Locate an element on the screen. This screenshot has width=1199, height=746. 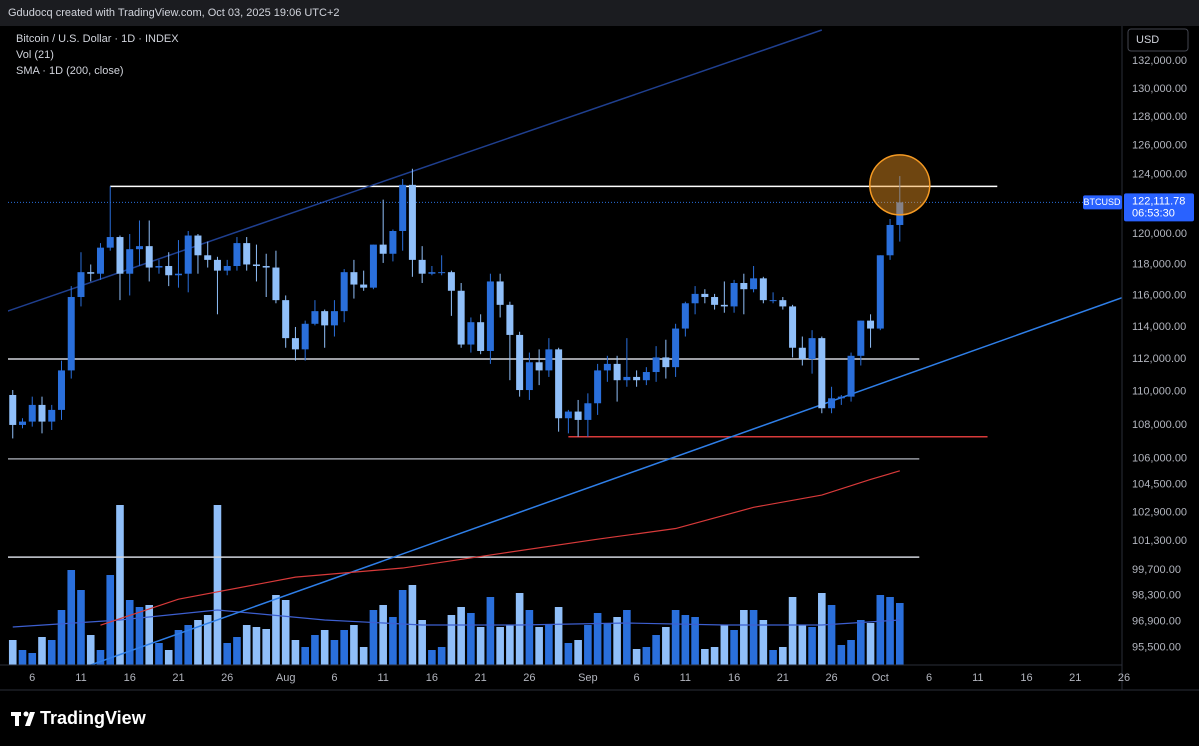
y-tick-label: 112,000.00 is located at coordinates (1159, 359).